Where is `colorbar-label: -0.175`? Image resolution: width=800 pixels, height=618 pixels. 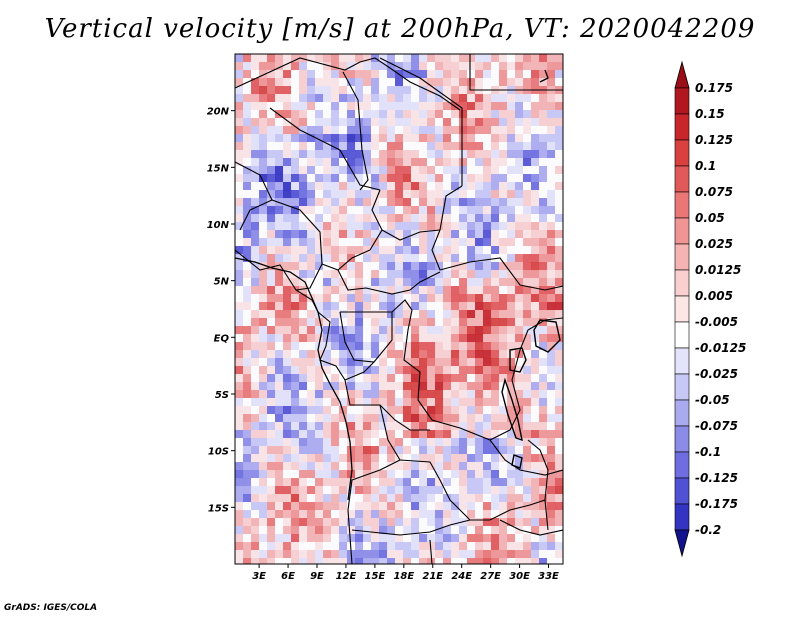 colorbar-label: -0.175 is located at coordinates (716, 504).